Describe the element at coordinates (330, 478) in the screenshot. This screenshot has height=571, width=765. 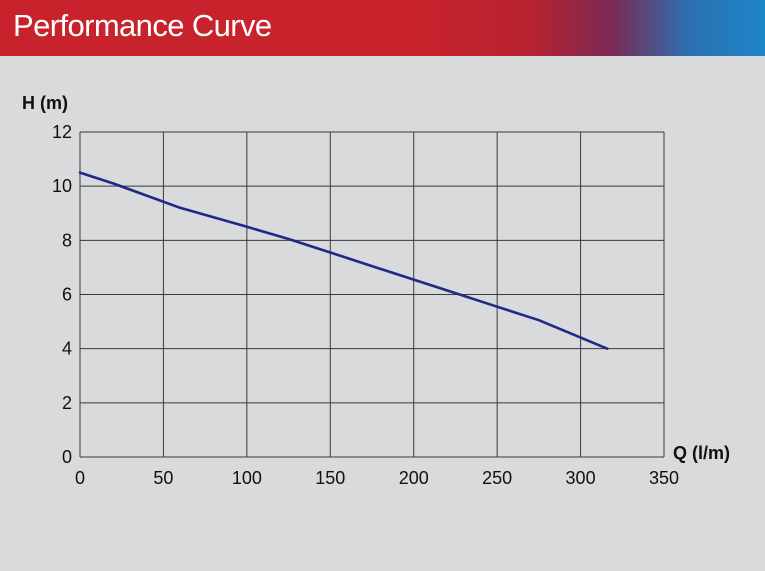
I see `x-tick-label: 150` at that location.